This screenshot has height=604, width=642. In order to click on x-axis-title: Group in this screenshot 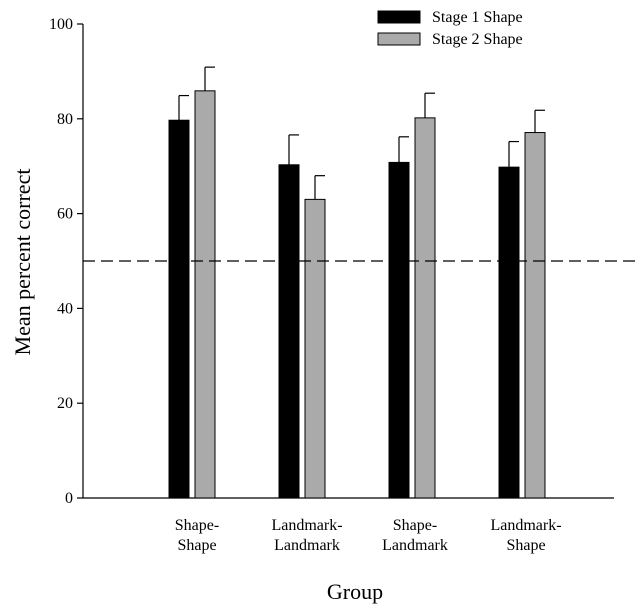, I will do `click(355, 591)`.